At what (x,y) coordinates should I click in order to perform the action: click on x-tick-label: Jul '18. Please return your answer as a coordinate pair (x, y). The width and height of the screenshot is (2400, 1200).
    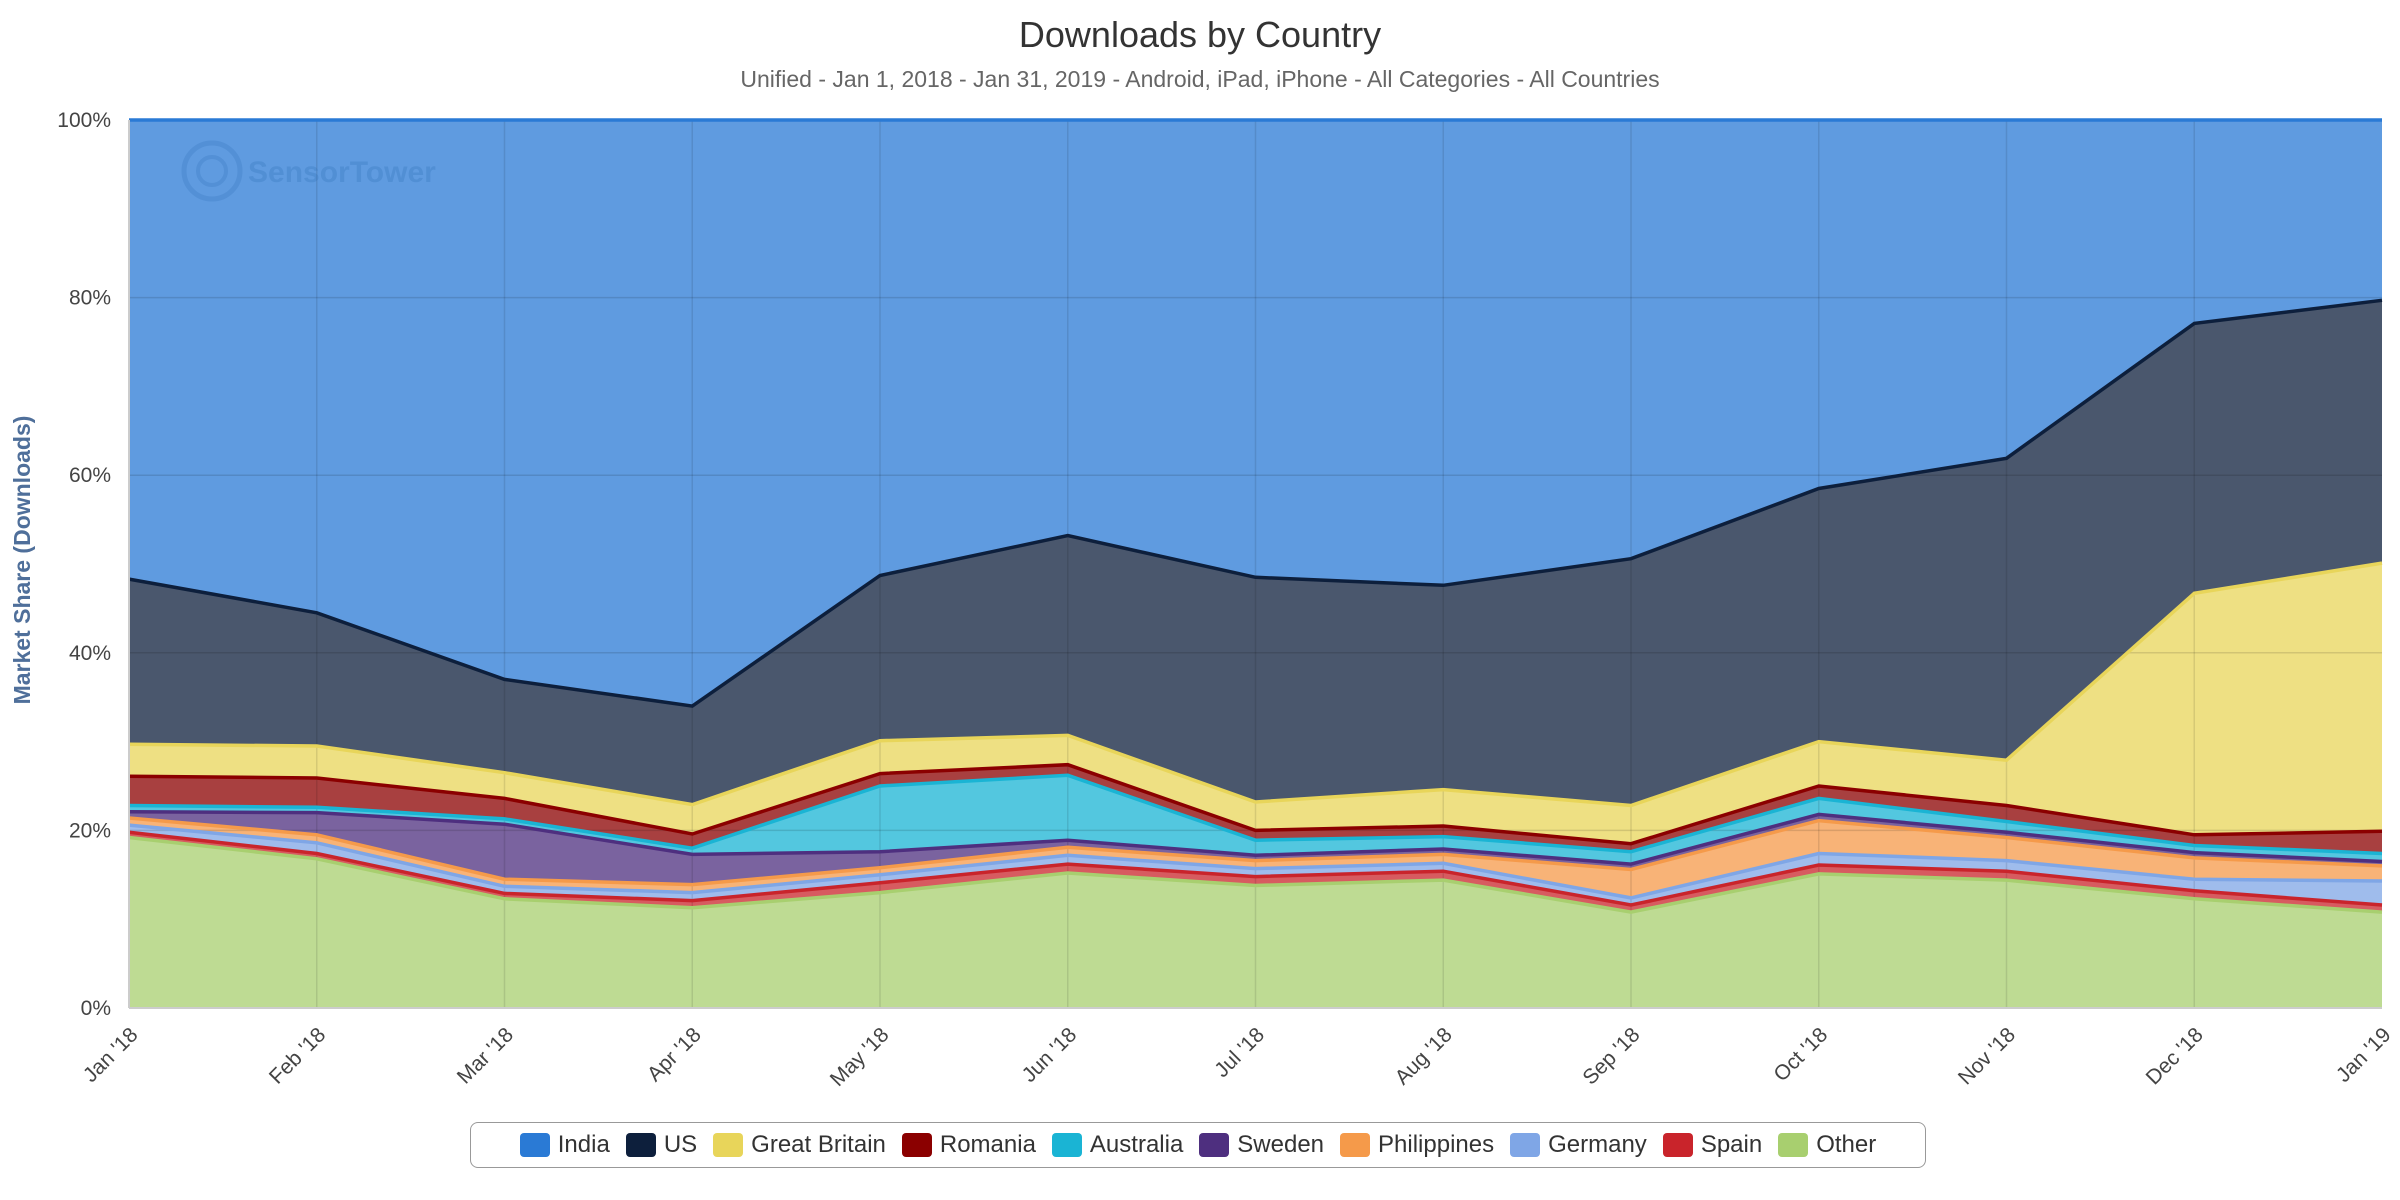
    Looking at the image, I should click on (1239, 1052).